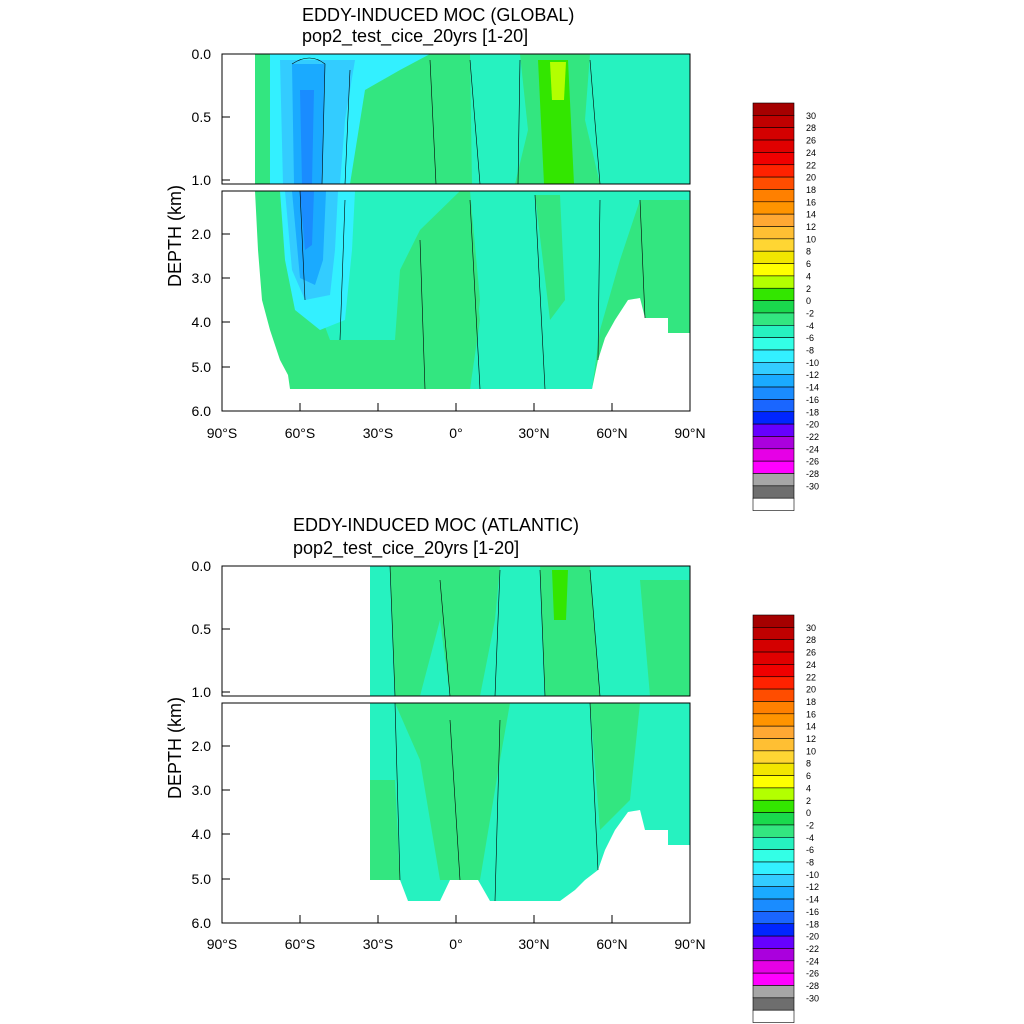  What do you see at coordinates (811, 202) in the screenshot?
I see `colorbar-label: 16` at bounding box center [811, 202].